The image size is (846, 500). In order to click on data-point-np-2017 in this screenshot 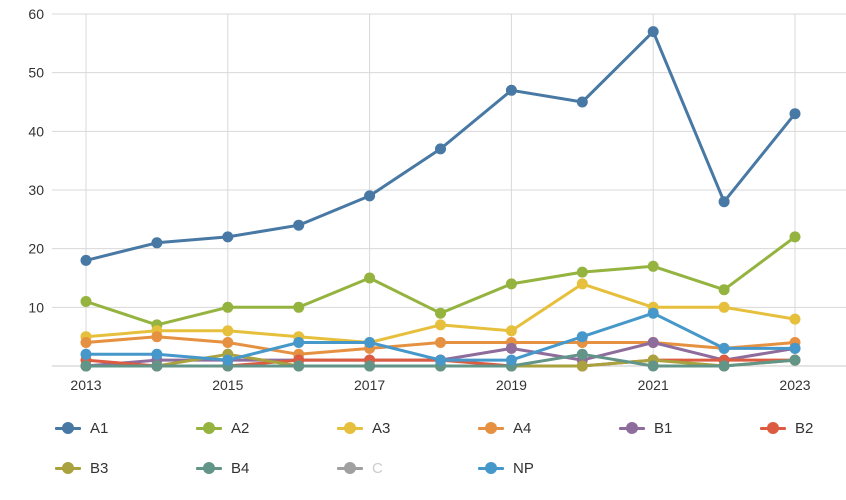, I will do `click(370, 342)`.